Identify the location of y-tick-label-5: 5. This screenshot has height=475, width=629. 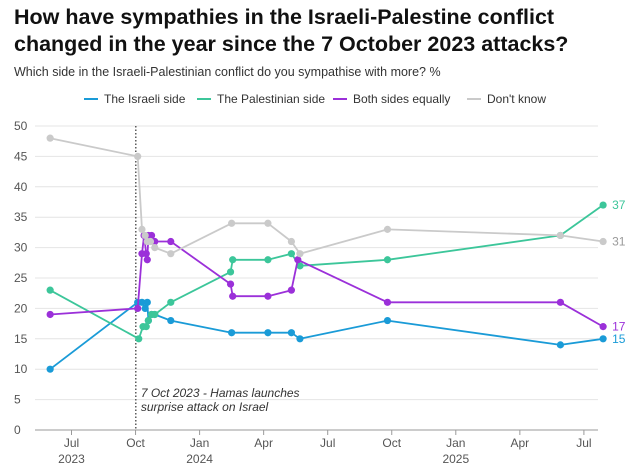
(17, 400).